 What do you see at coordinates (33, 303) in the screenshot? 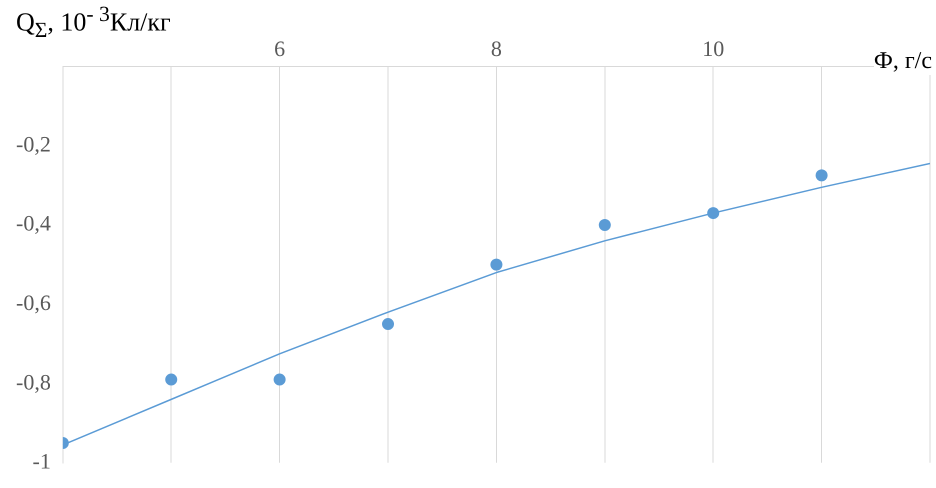
I see `y-tick-label: -0,6` at bounding box center [33, 303].